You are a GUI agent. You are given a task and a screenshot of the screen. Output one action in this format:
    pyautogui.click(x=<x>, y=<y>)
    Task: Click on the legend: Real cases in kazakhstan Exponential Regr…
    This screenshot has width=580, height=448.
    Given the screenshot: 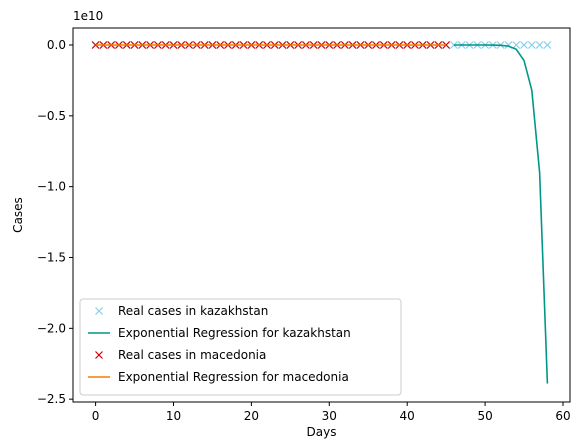 What is the action you would take?
    pyautogui.click(x=240, y=347)
    